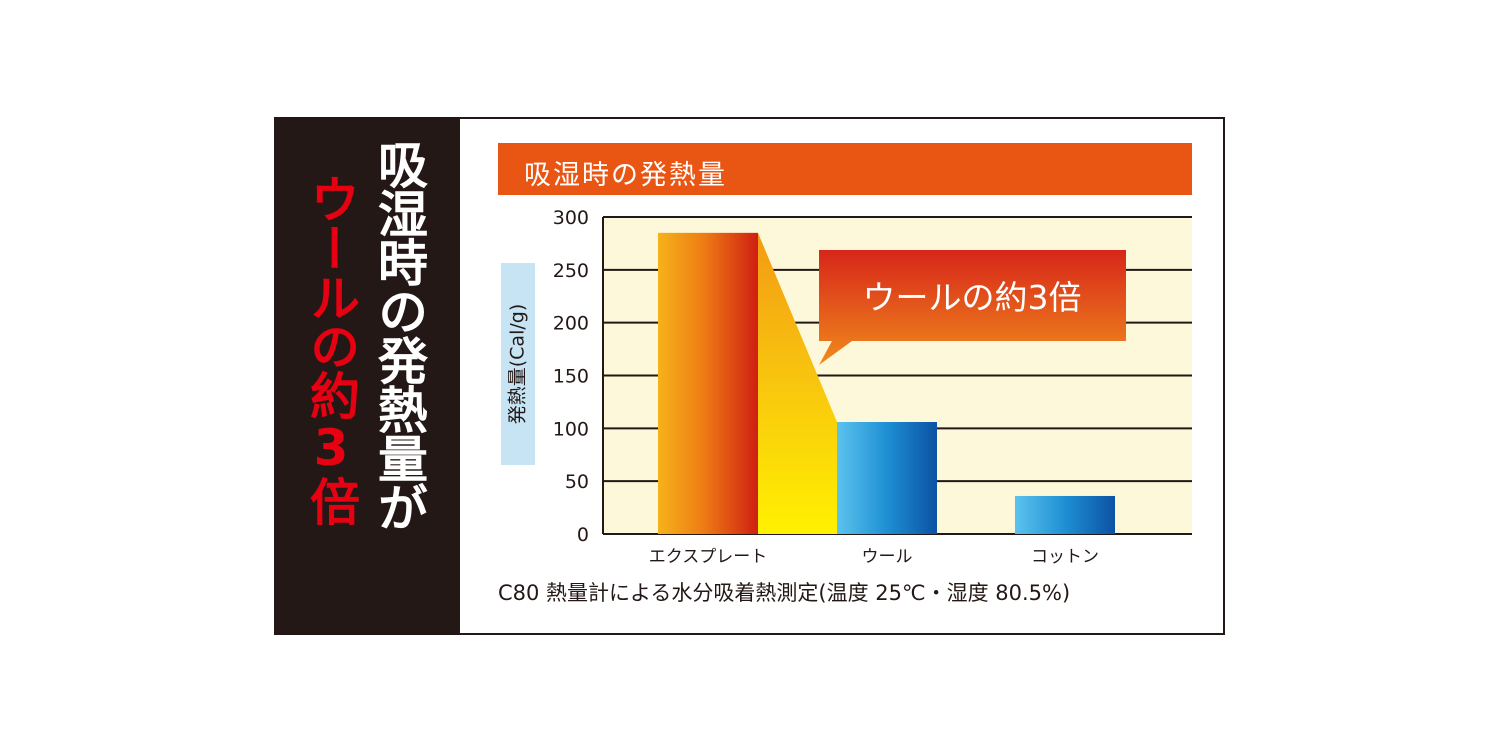  What do you see at coordinates (797, 383) in the screenshot?
I see `comparison-wedge` at bounding box center [797, 383].